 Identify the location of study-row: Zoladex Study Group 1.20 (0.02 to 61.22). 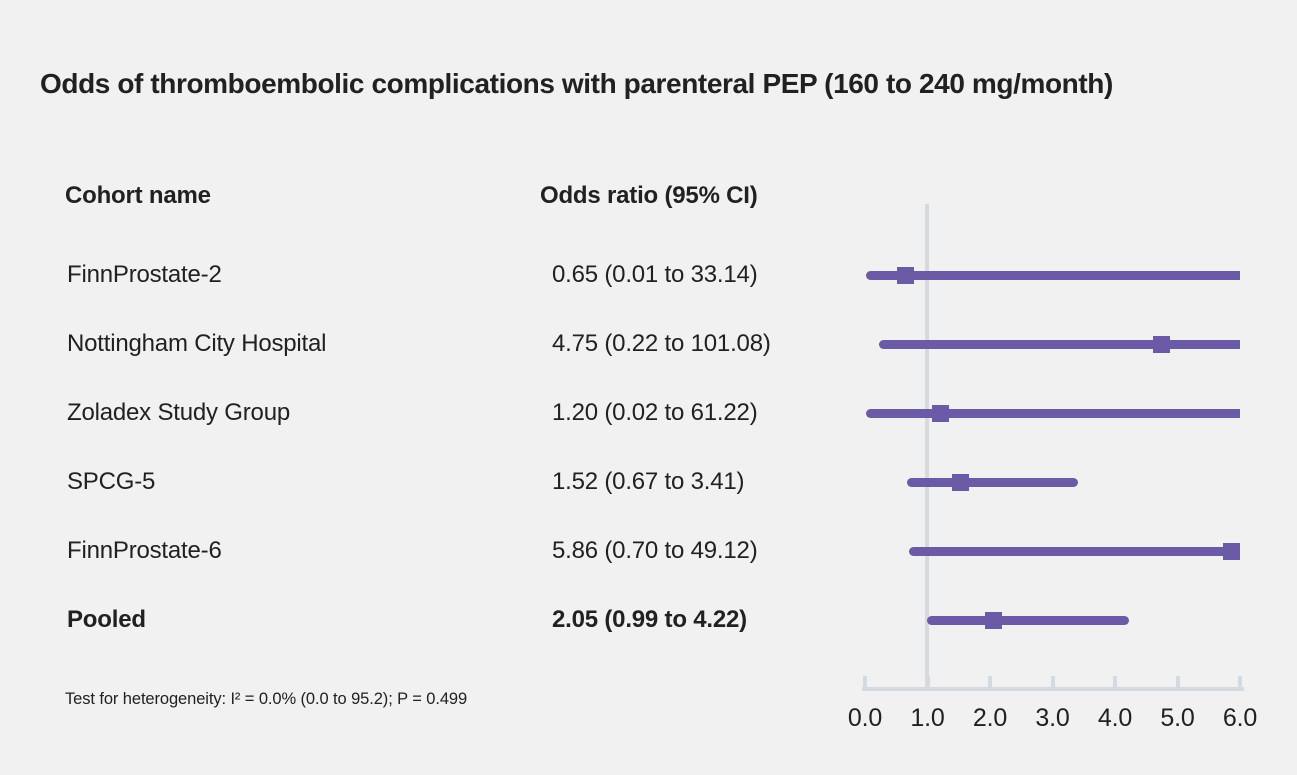
(430, 414).